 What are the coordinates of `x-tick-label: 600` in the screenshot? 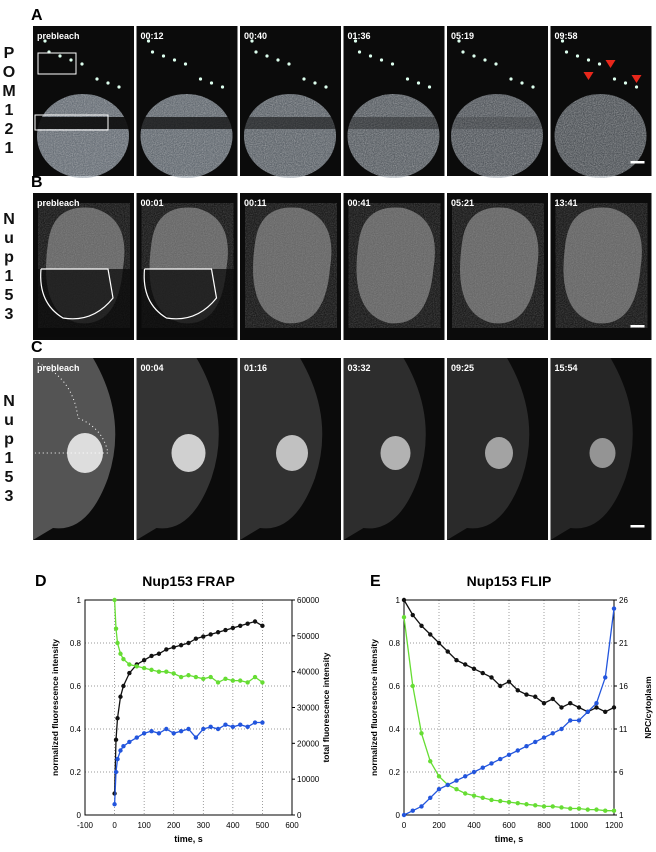 It's located at (509, 825).